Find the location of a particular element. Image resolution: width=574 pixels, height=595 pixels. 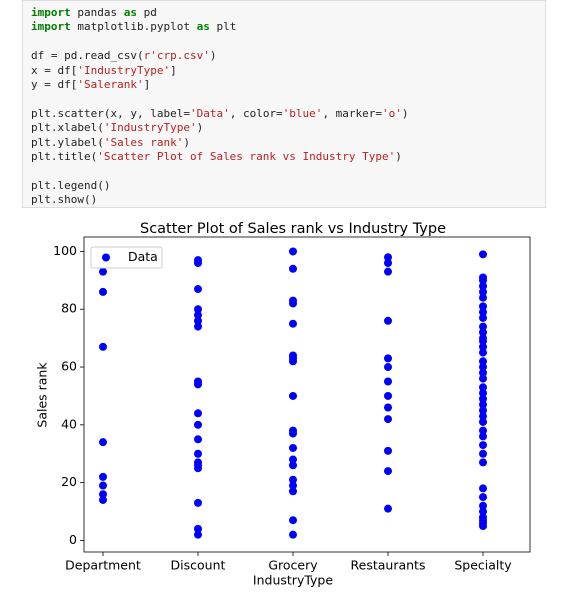

code-token: plt.show() is located at coordinates (64, 200).